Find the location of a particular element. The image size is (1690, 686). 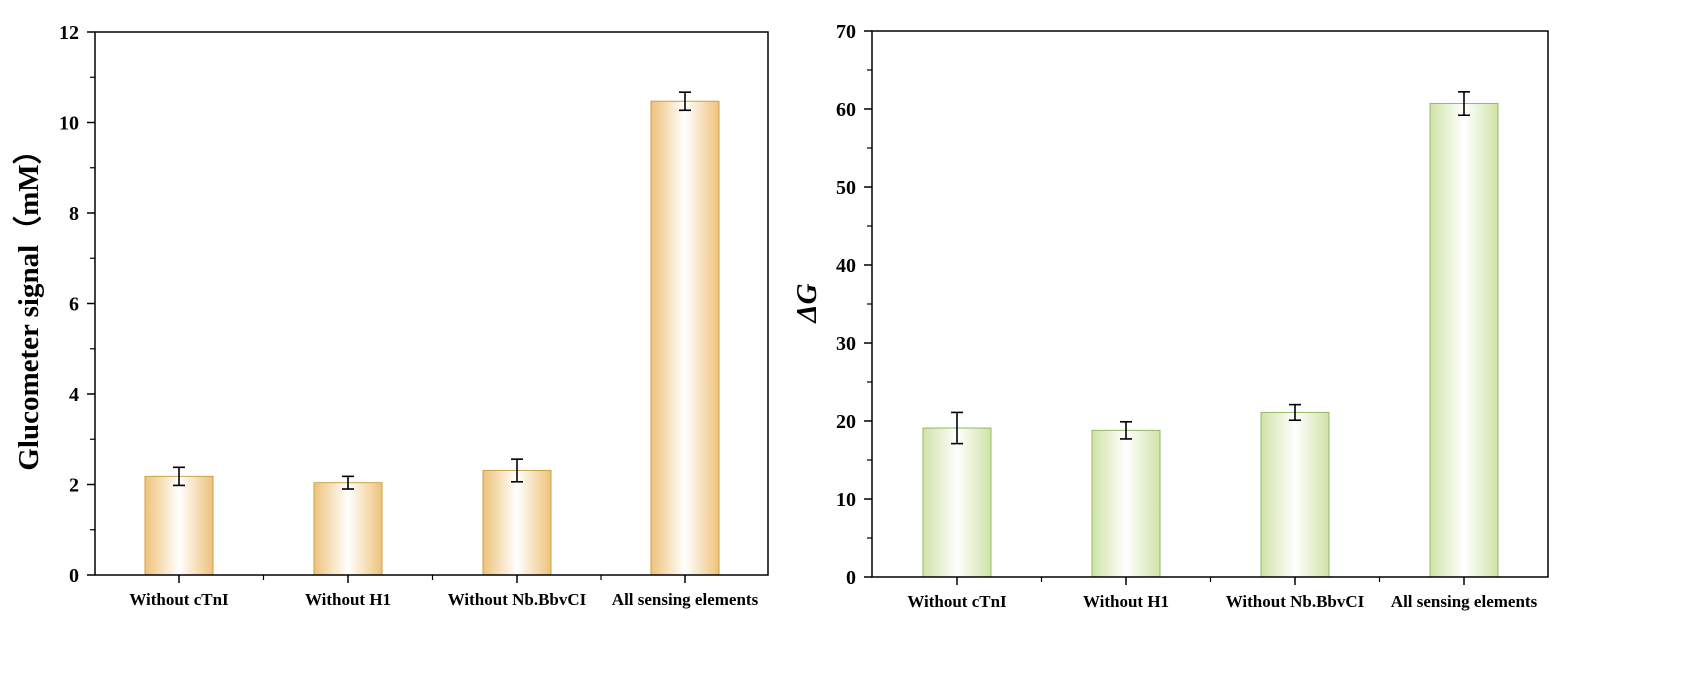

y-tick-label: 30 is located at coordinates (846, 344).